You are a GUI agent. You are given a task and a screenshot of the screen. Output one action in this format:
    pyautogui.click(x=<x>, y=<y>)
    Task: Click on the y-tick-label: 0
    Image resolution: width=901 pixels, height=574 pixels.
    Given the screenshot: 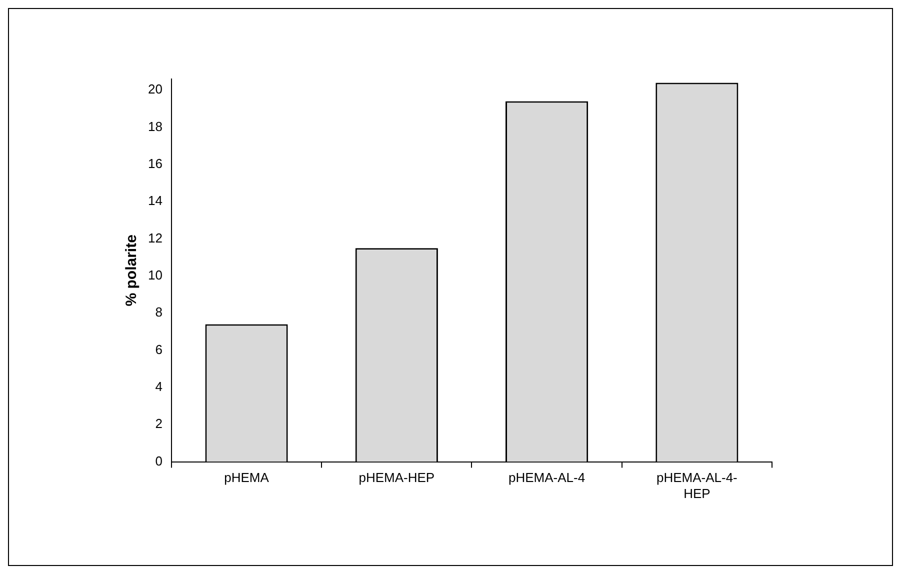 What is the action you would take?
    pyautogui.click(x=158, y=460)
    